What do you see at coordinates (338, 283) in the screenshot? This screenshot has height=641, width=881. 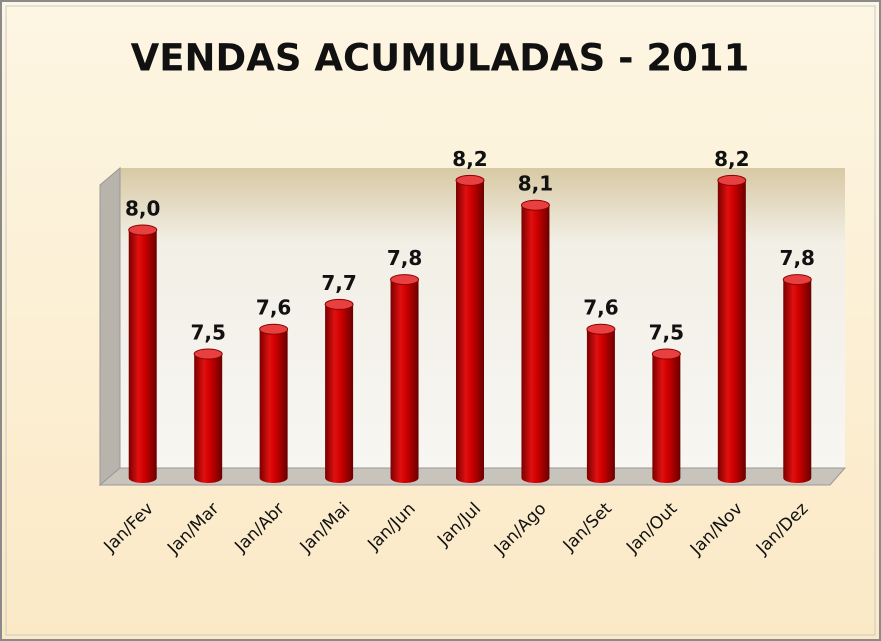 I see `data-label: 7,7` at bounding box center [338, 283].